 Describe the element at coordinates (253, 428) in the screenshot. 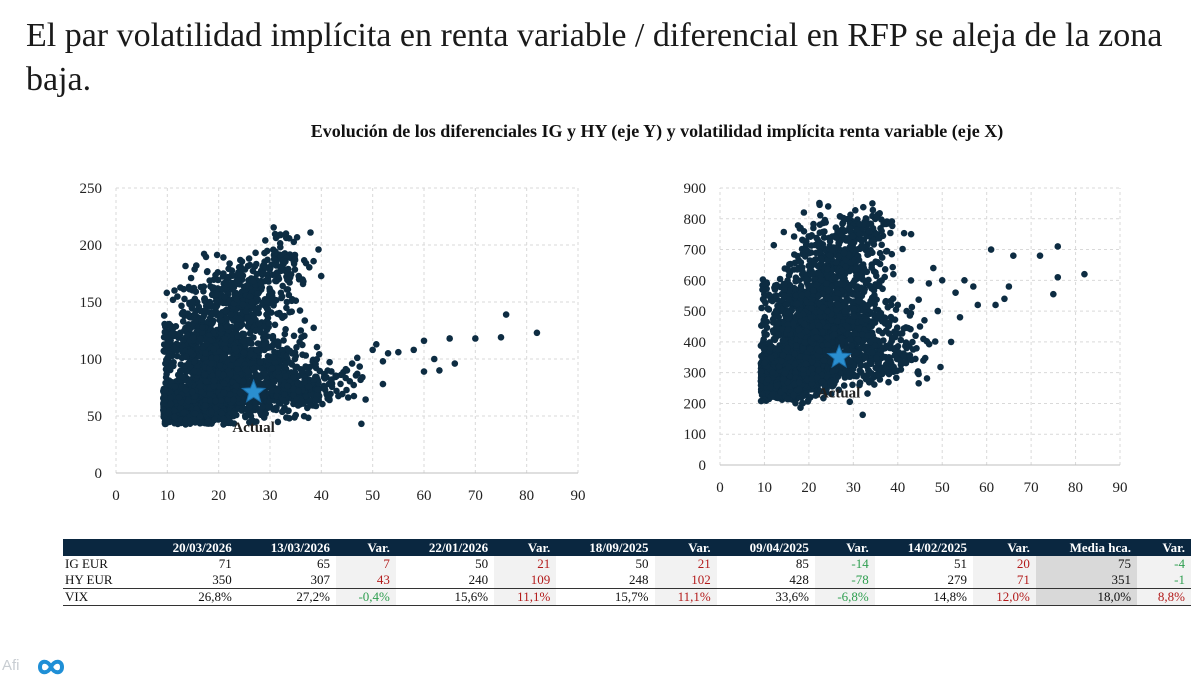

I see `actual-label: Actual` at that location.